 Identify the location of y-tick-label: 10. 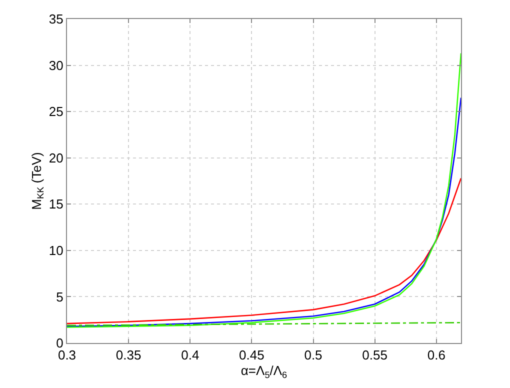
(56, 250).